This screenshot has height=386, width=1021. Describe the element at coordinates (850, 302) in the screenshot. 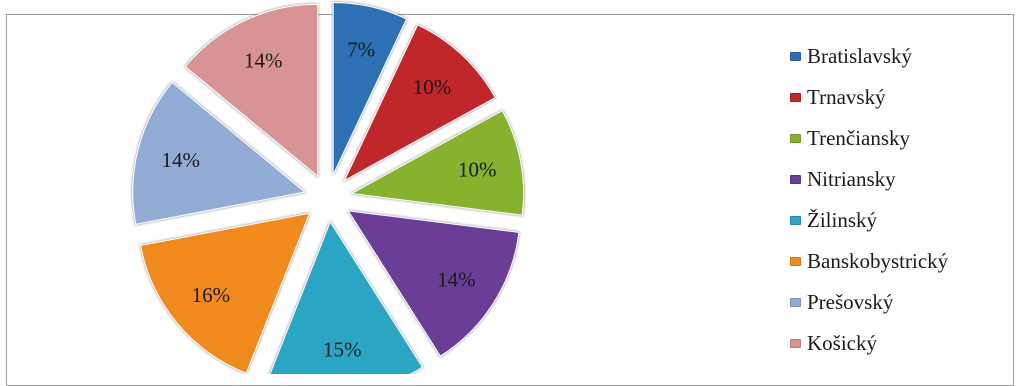

I see `legend-label: Prešovský` at that location.